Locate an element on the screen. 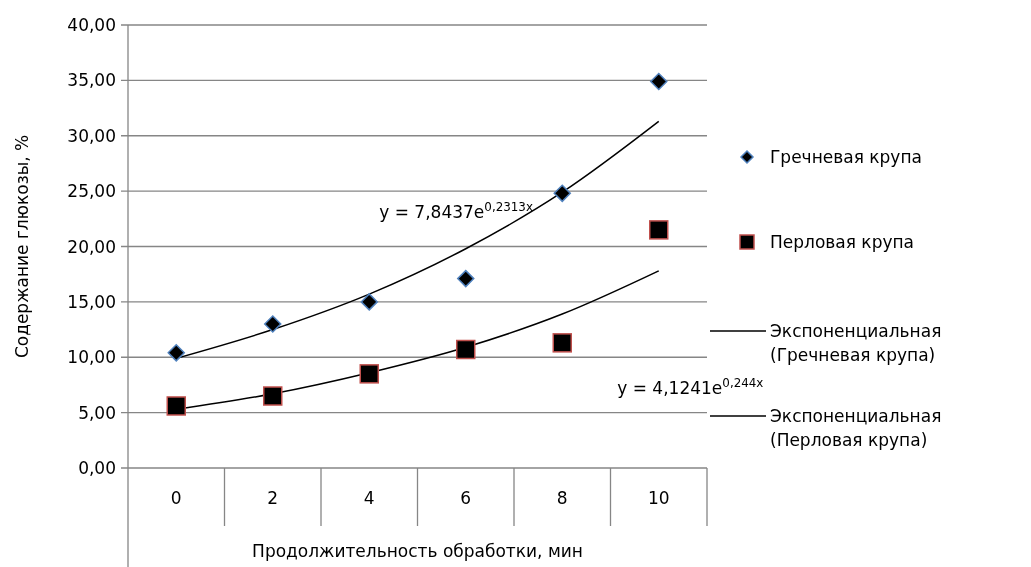 The image size is (1031, 567). annotation: y = 7,8437e$^{0,2313x}$ is located at coordinates (456, 210).